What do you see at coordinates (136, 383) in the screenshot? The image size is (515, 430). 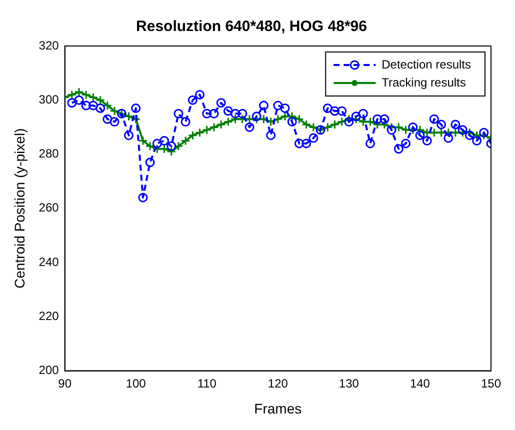 I see `x-tick-label: 100` at bounding box center [136, 383].